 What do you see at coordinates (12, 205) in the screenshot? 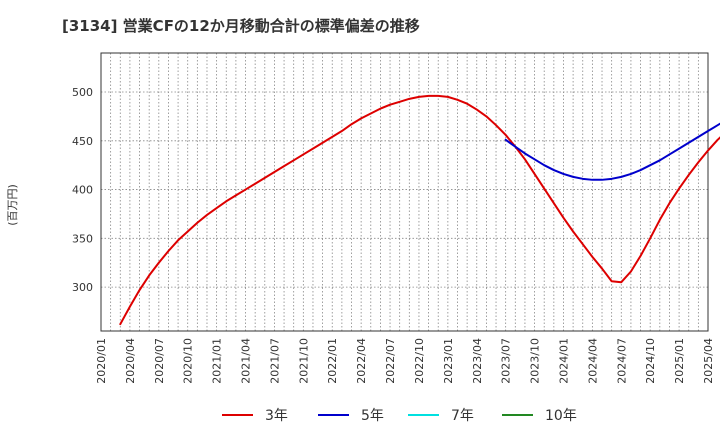
I see `y-axis-label: (百万円)` at bounding box center [12, 205].